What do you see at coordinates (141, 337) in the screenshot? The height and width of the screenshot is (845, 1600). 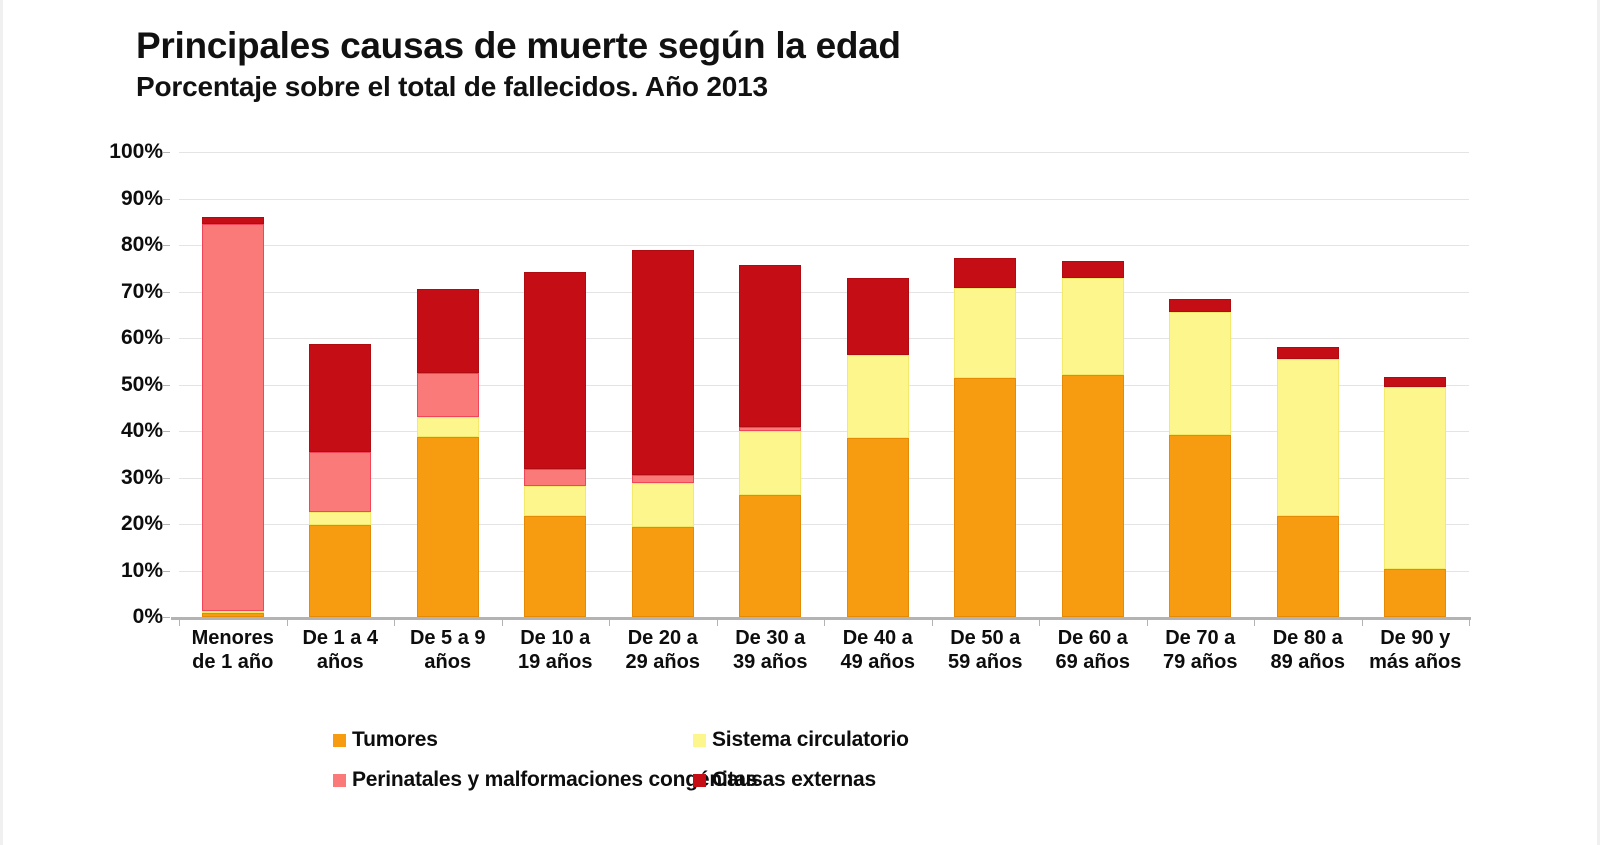 I see `y-axis-tick-label: 60%` at bounding box center [141, 337].